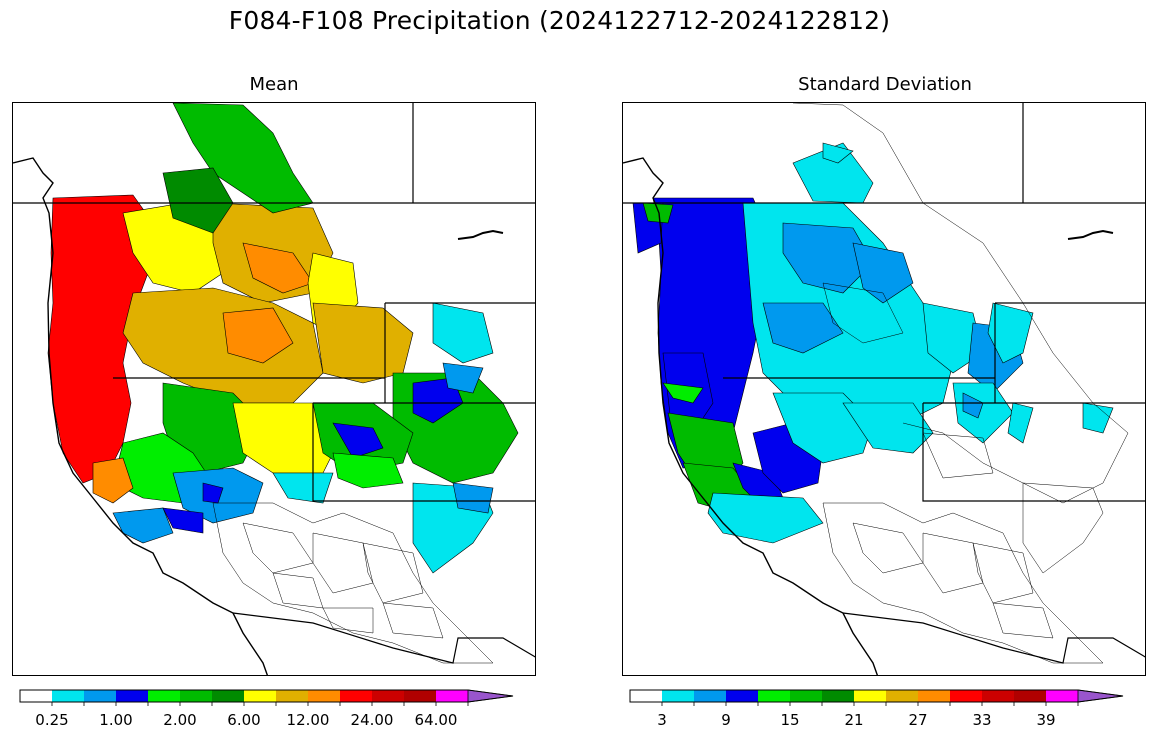 Image resolution: width=1159 pixels, height=741 pixels. Describe the element at coordinates (244, 720) in the screenshot. I see `mean-tick-label: 6.00` at that location.